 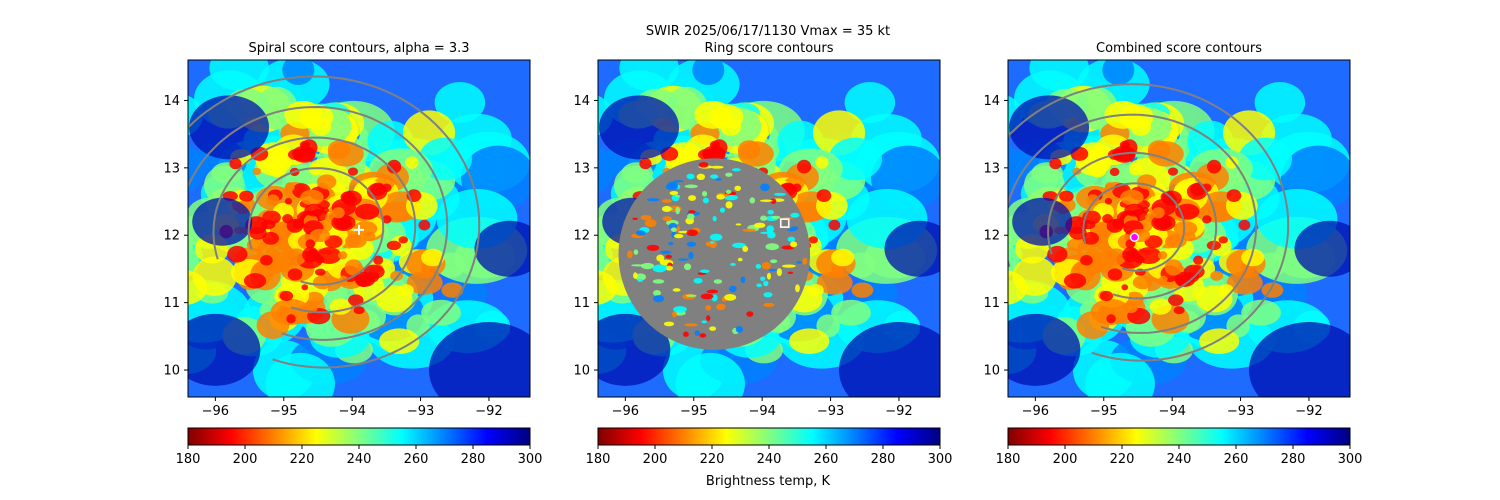 I want to click on x-tick-label: −96, so click(x=1035, y=411).